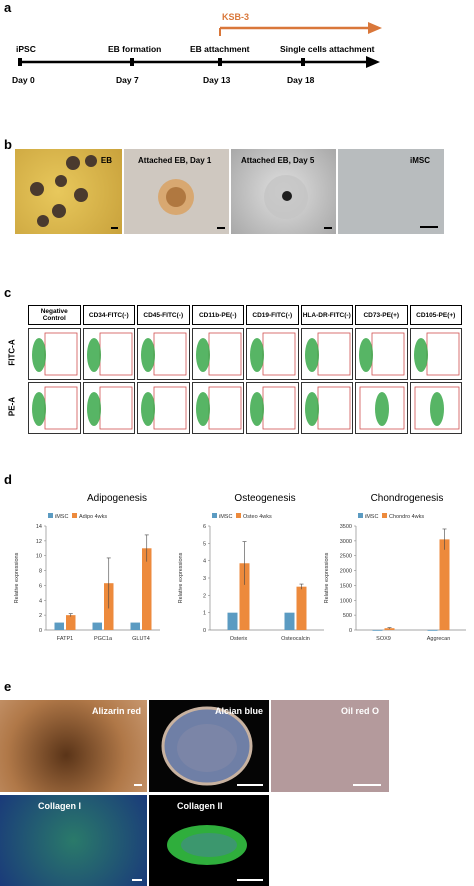 Image resolution: width=474 pixels, height=886 pixels. What do you see at coordinates (141, 639) in the screenshot?
I see `x-tick-label: GLUT4` at bounding box center [141, 639].